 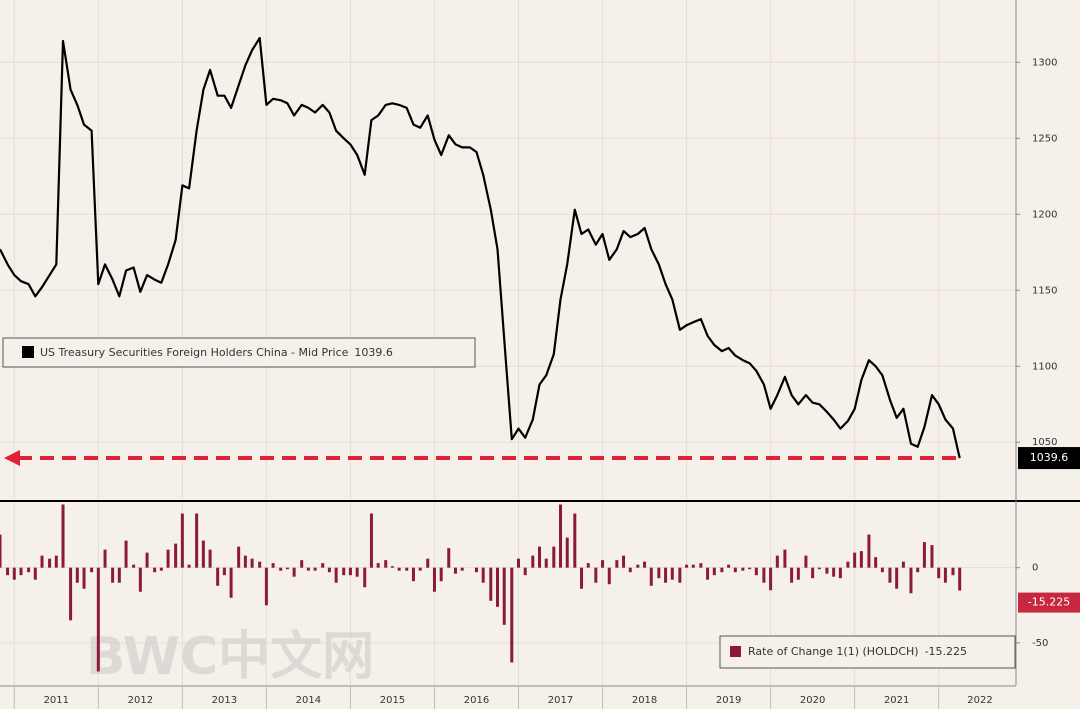 I want to click on x-tick-label: 2015, so click(x=392, y=700).